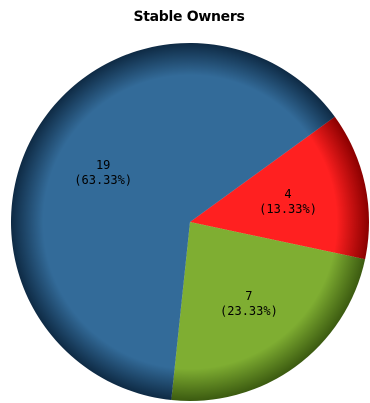 This screenshot has height=403, width=370. What do you see at coordinates (103, 172) in the screenshot?
I see `slice-label-19: 19 (63.33%)` at bounding box center [103, 172].